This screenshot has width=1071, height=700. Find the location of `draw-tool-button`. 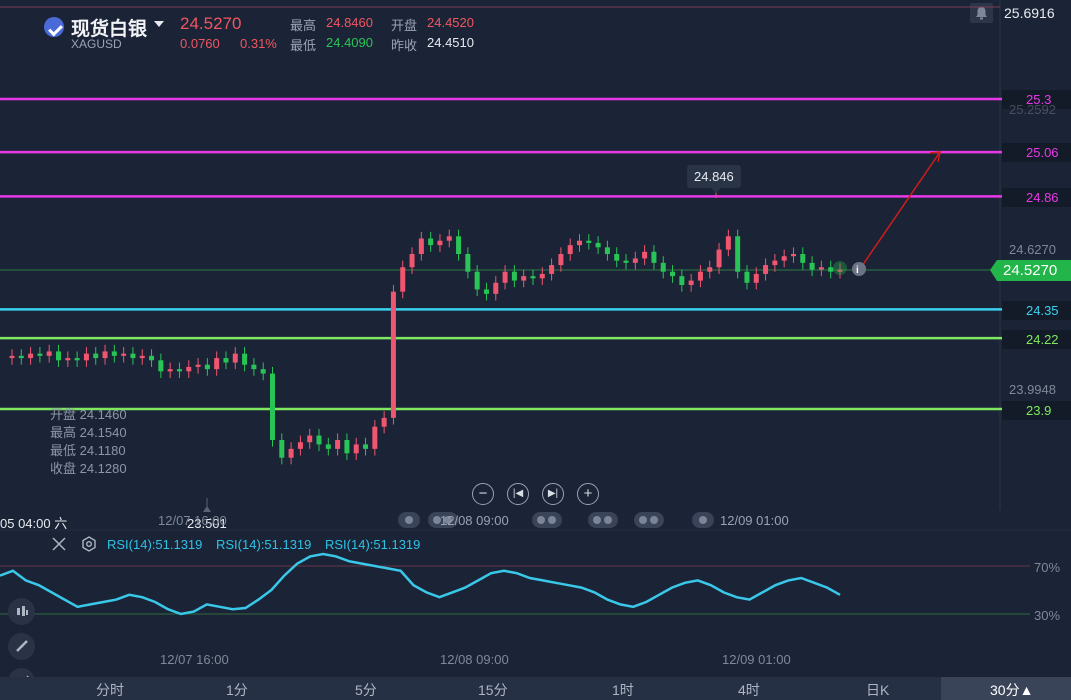

draw-tool-button is located at coordinates (21, 646).